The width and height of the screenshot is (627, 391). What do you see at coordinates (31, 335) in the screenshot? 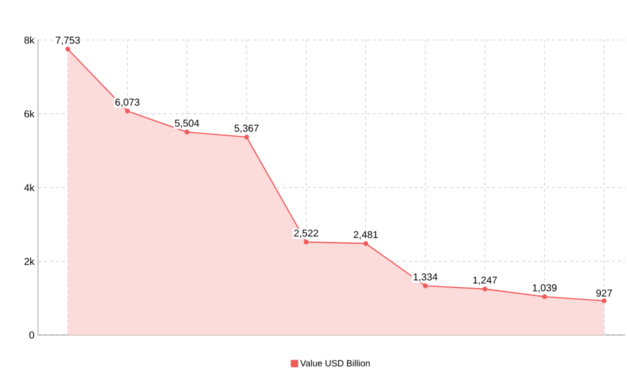
I see `y-tick-label: 0` at bounding box center [31, 335].